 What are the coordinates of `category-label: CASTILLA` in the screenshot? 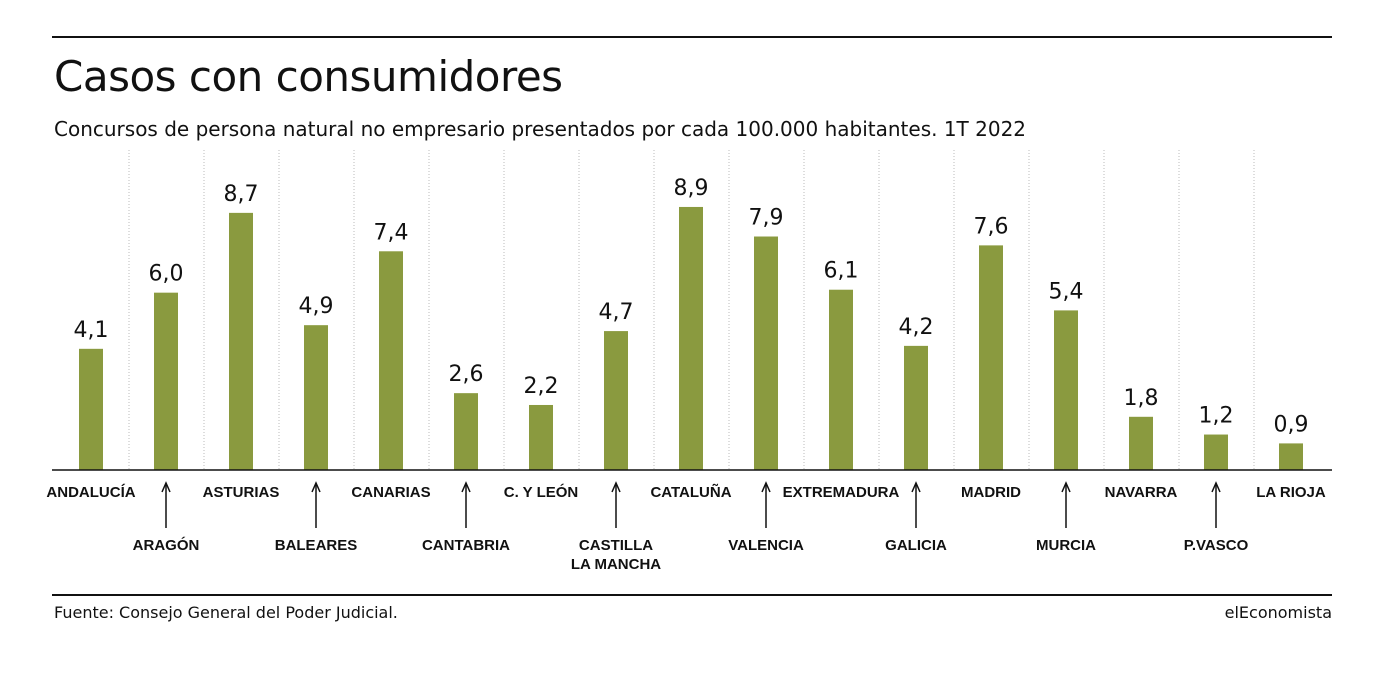 It's located at (616, 545).